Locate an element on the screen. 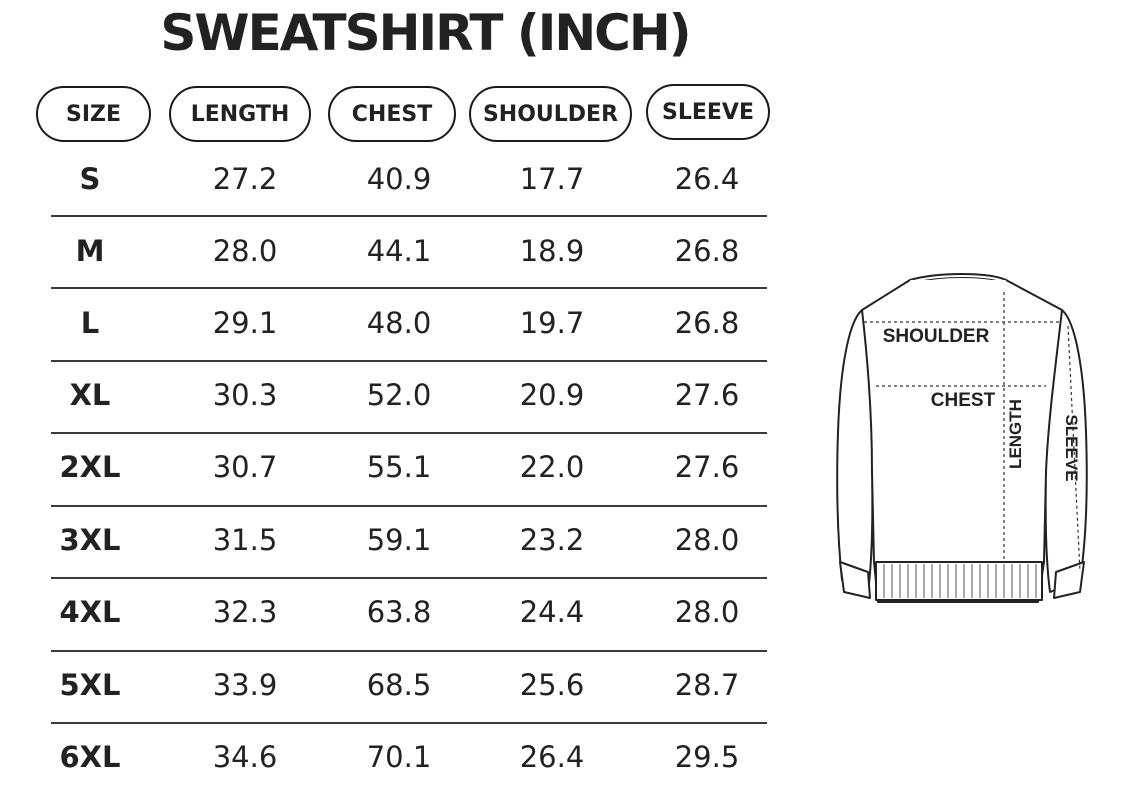  chest-cell: 44.1 is located at coordinates (399, 251).